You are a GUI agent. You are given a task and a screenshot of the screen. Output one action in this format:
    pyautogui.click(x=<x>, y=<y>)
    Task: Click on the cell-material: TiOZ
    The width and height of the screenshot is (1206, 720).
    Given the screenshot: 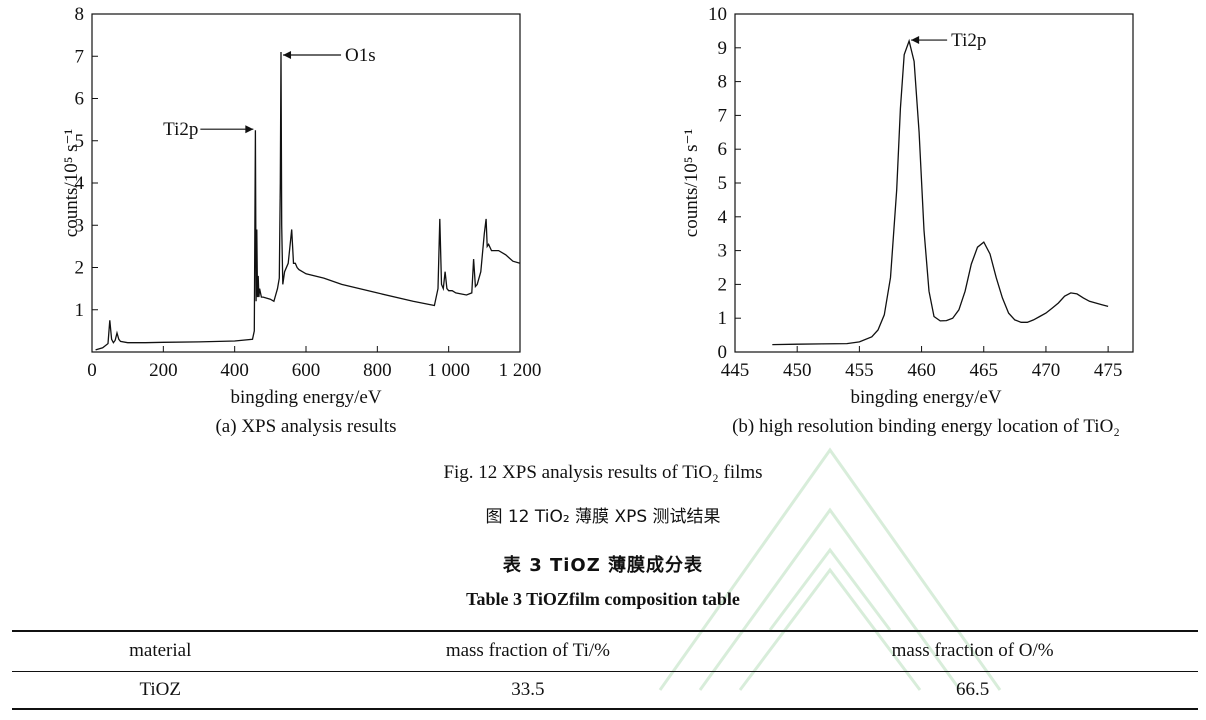 What is the action you would take?
    pyautogui.click(x=160, y=690)
    